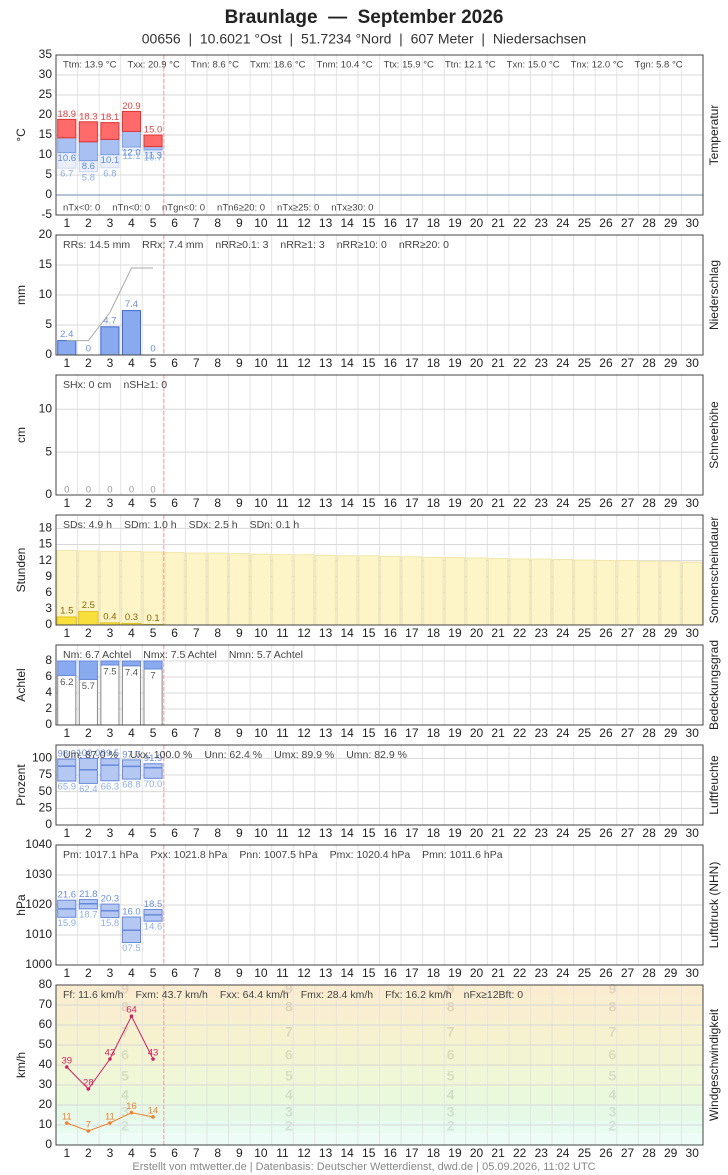 This screenshot has height=1175, width=728. Describe the element at coordinates (131, 304) in the screenshot. I see `value-label: 7.4` at that location.